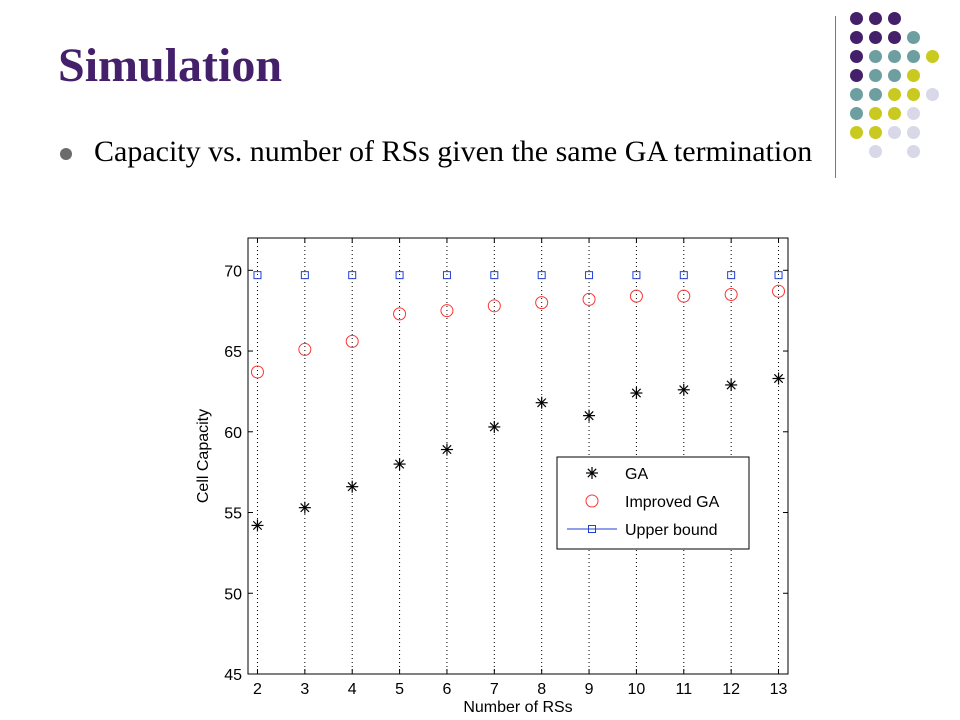 Image resolution: width=960 pixels, height=720 pixels. I want to click on legend-box, so click(653, 503).